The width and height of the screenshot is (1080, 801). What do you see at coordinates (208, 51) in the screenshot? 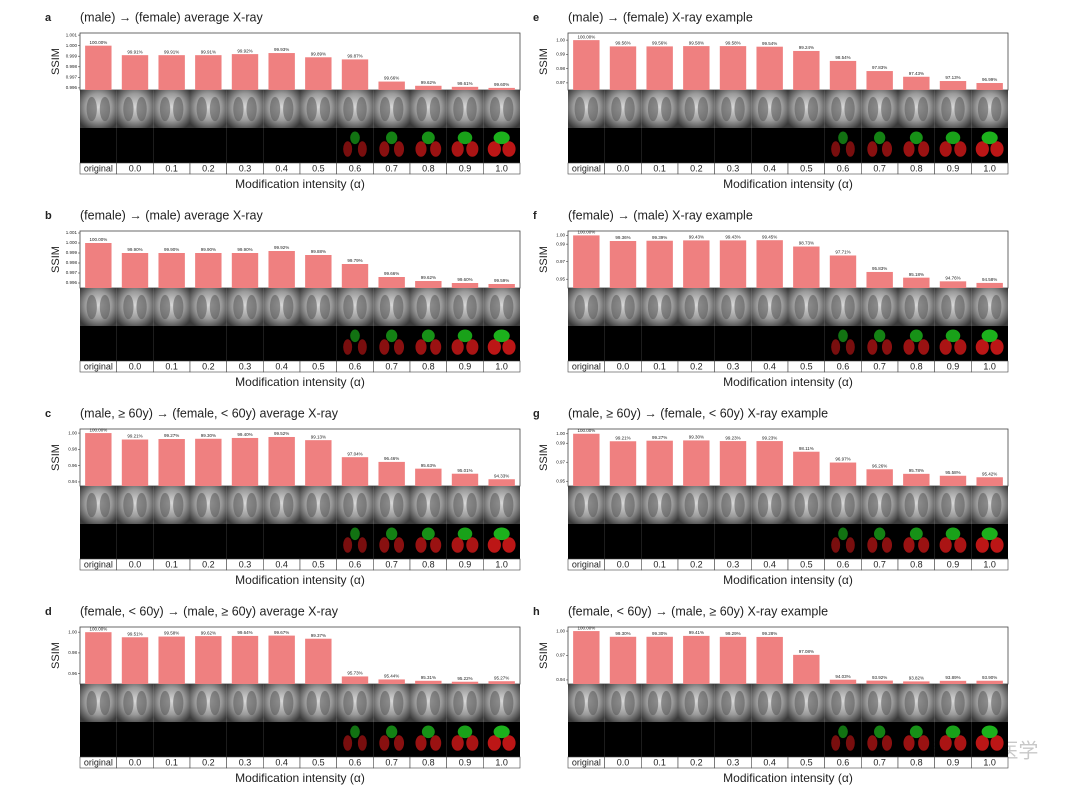
I see `value-label: 99.91%` at bounding box center [208, 51].